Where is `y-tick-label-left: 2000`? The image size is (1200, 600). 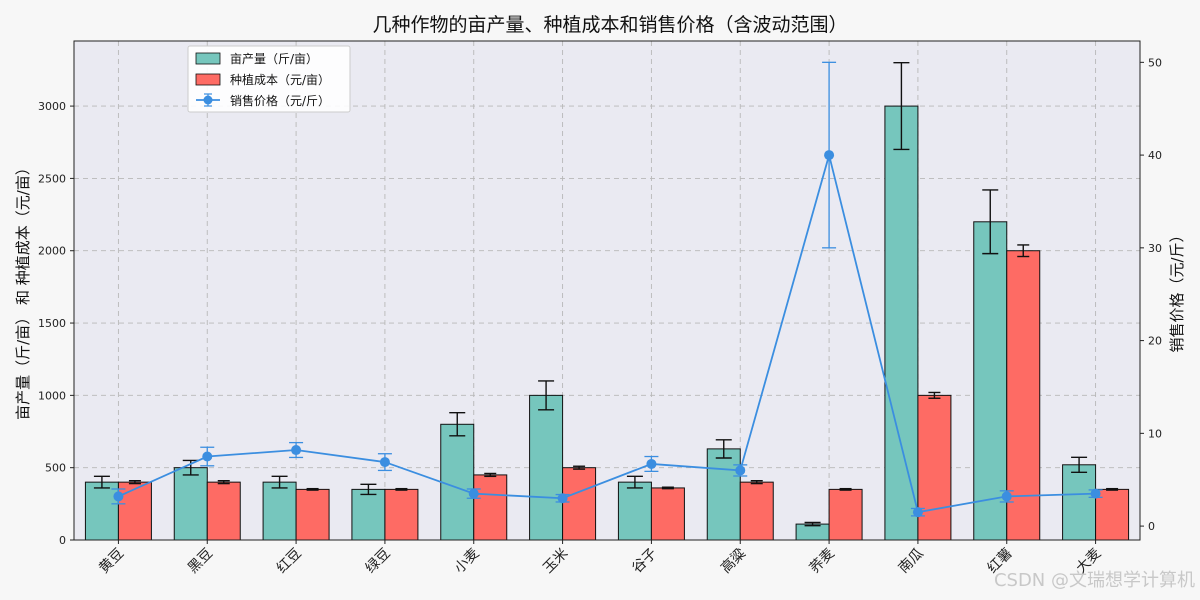
y-tick-label-left: 2000 is located at coordinates (52, 251).